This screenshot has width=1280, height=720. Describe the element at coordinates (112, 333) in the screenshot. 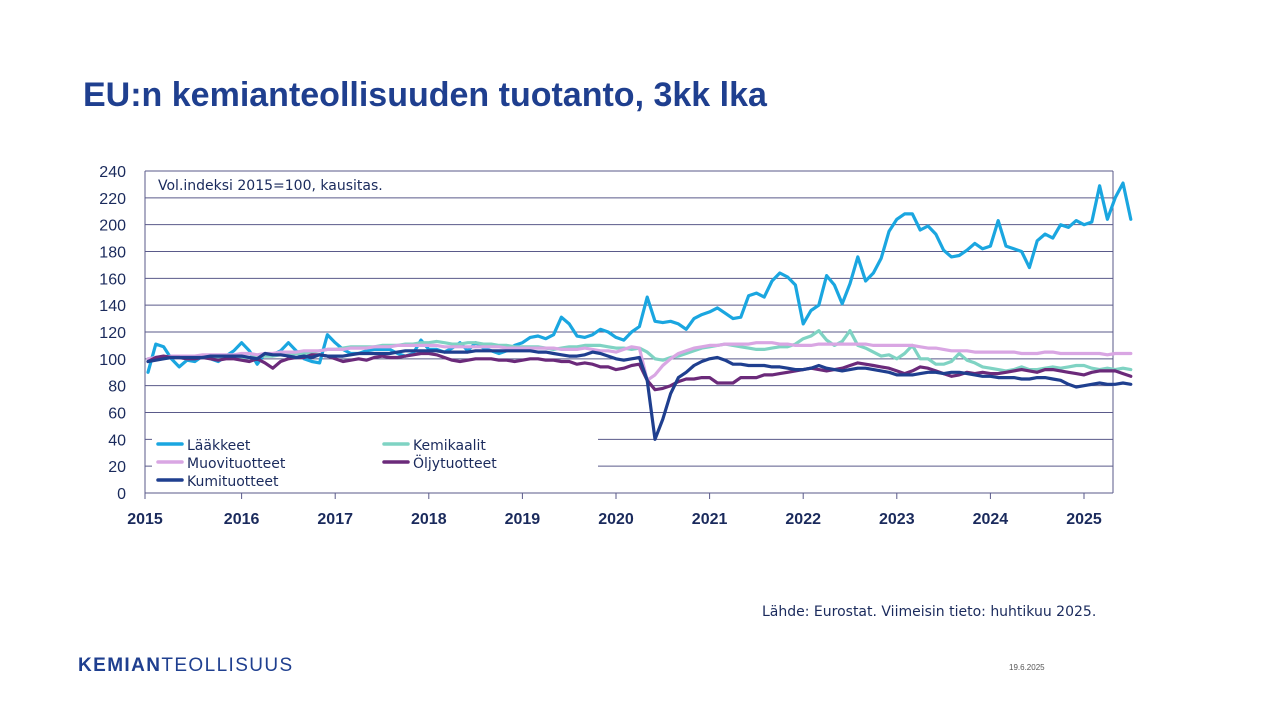

I see `y-tick-label: 120` at that location.